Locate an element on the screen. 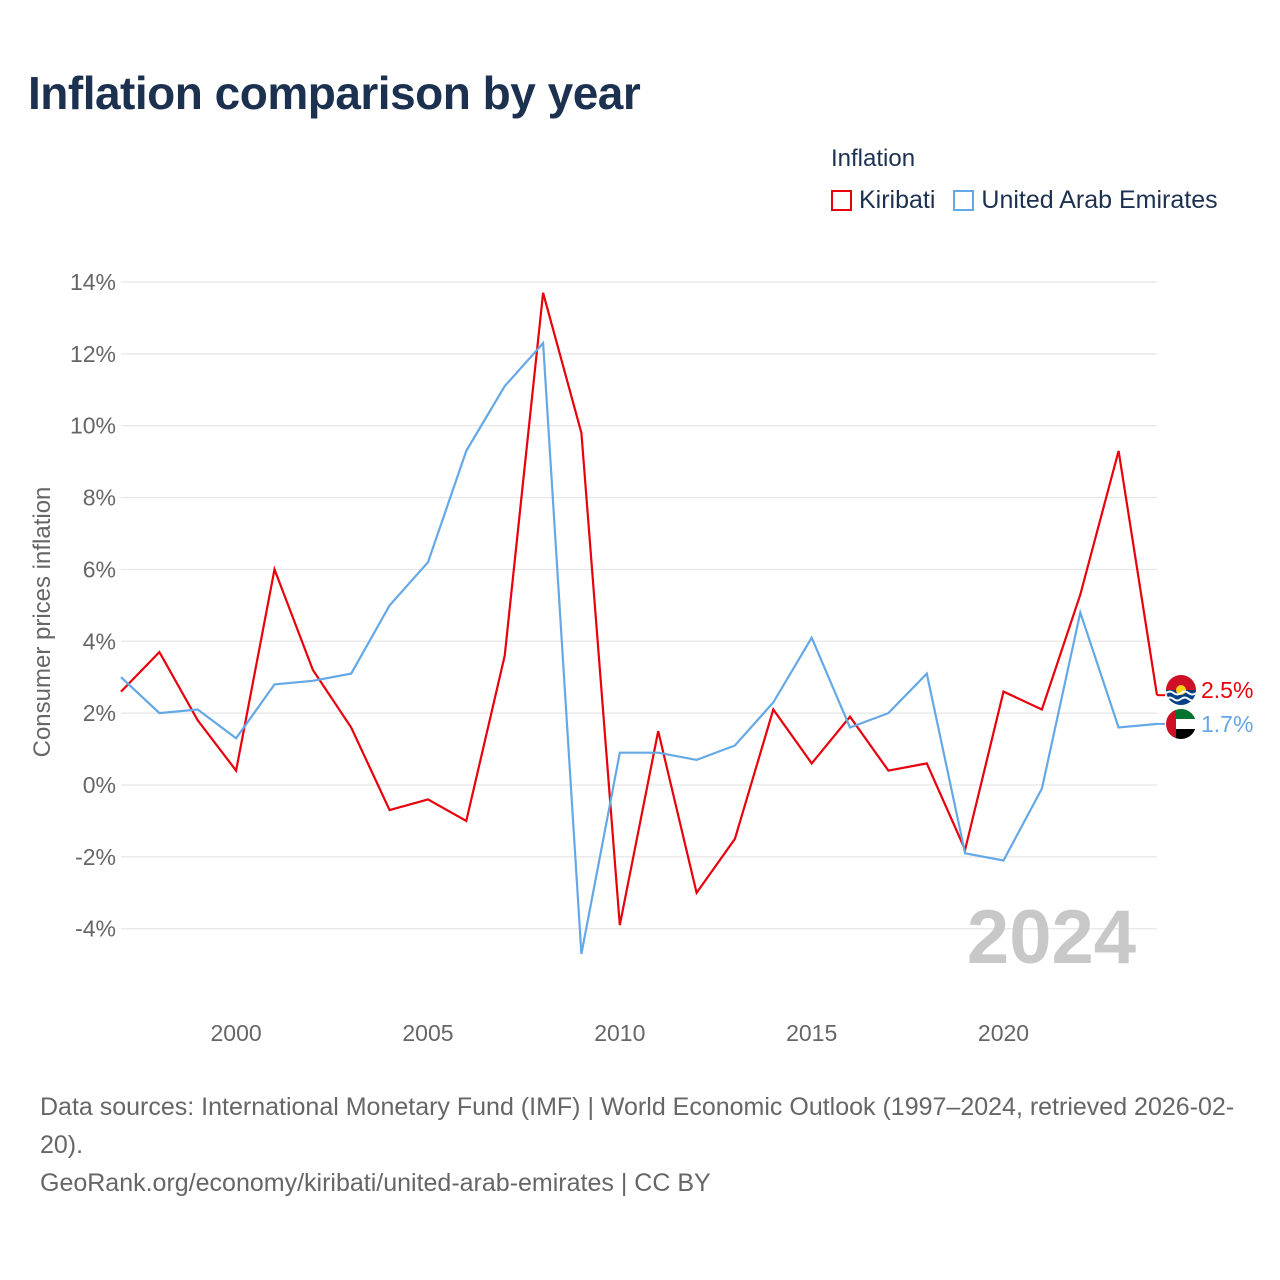 Image resolution: width=1280 pixels, height=1280 pixels. legend-label-kiribati: Kiribati is located at coordinates (897, 200).